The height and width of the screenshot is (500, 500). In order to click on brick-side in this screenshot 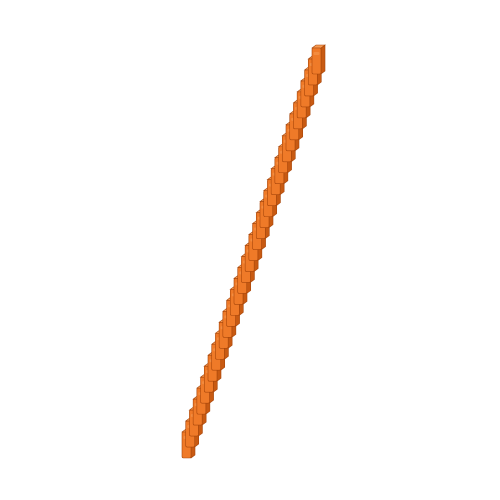, I will do `click(323, 59)`.